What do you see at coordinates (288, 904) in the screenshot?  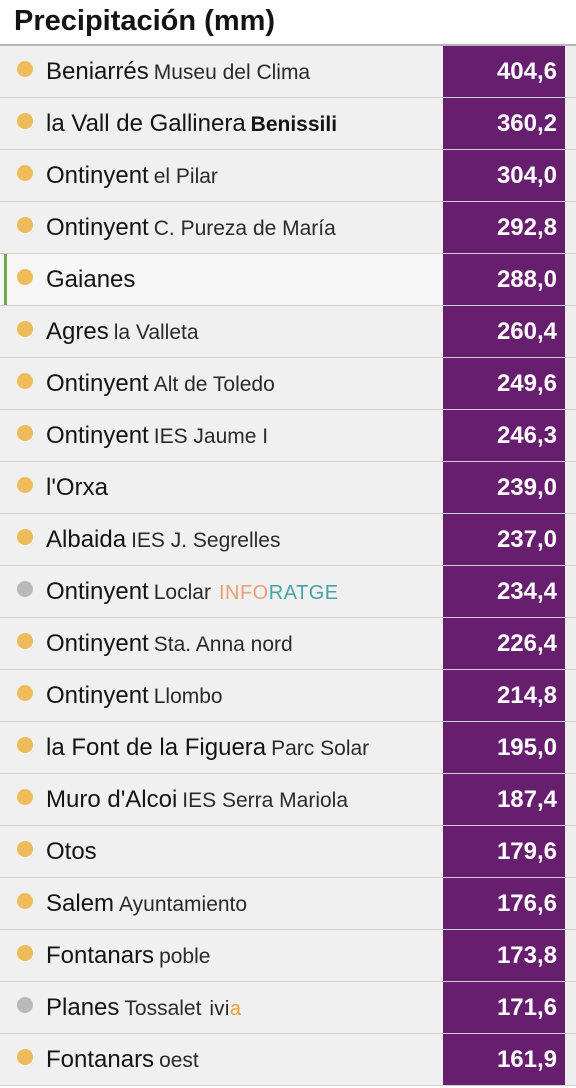 I see `table-row: Salem Ayuntamiento 176,6` at bounding box center [288, 904].